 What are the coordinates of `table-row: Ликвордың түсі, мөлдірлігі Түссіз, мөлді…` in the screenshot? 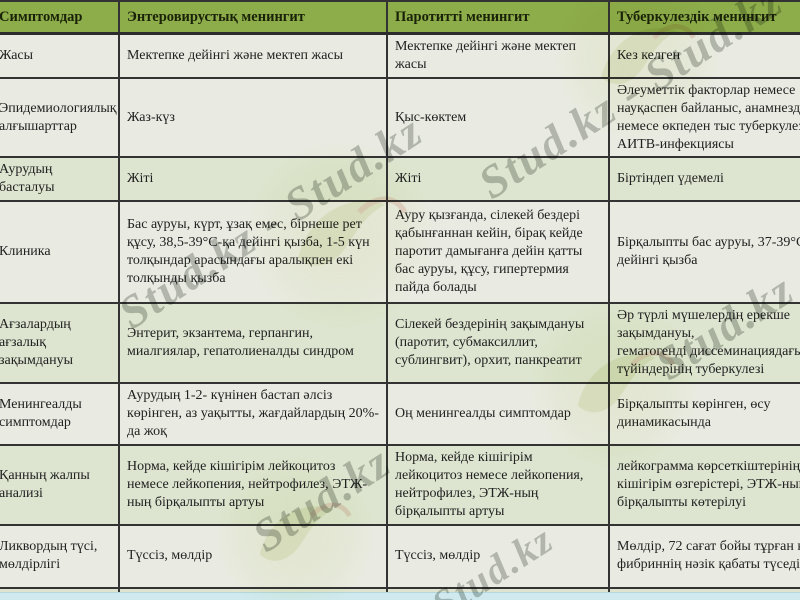 It's located at (400, 556).